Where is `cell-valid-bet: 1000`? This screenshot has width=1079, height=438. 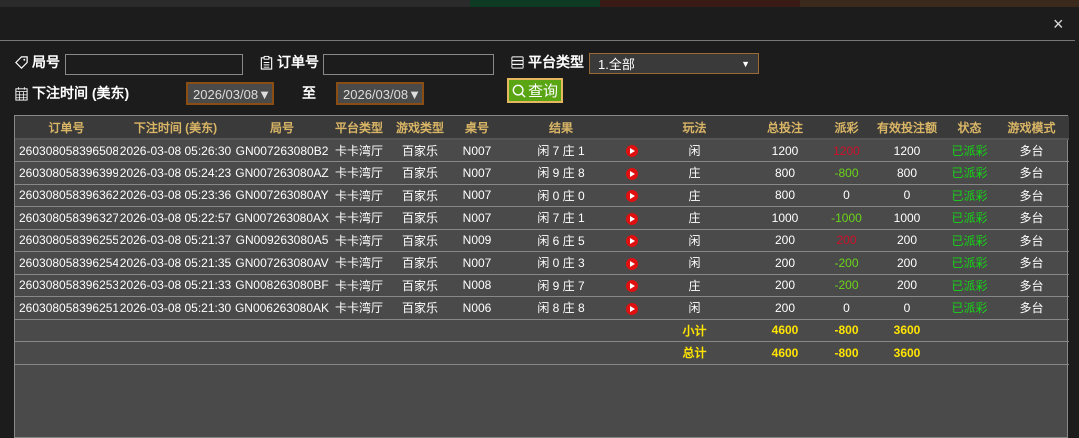
cell-valid-bet: 1000 is located at coordinates (907, 218).